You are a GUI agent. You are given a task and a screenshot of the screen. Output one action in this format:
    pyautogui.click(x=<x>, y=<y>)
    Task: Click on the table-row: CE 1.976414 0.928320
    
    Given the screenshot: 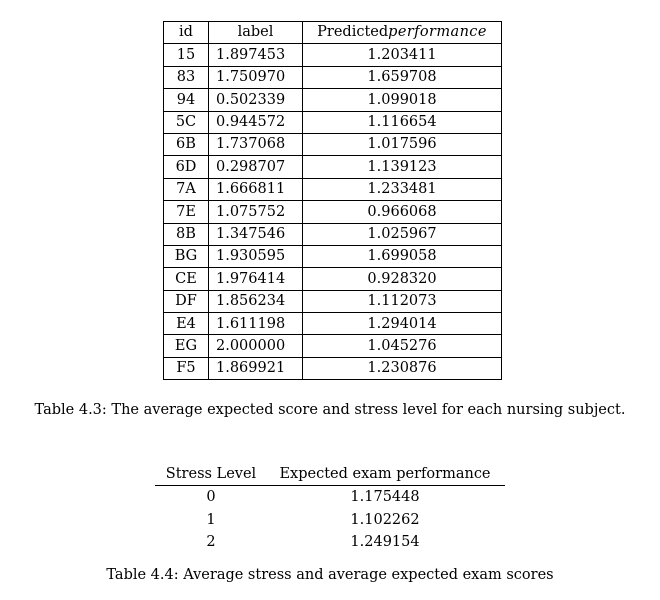 What is the action you would take?
    pyautogui.click(x=332, y=279)
    